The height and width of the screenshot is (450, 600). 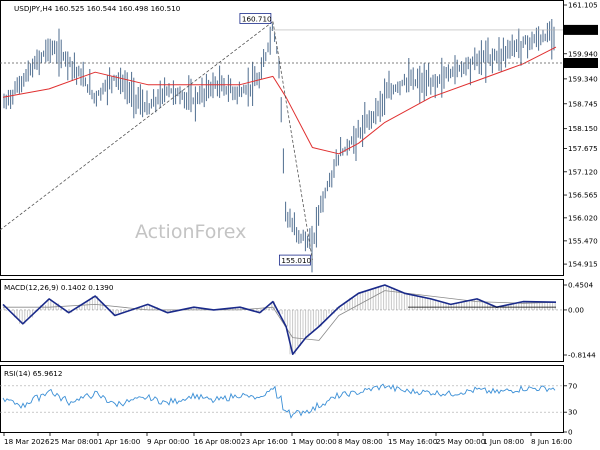 I want to click on time-axis-label: 25 May 00:00, so click(x=461, y=441).